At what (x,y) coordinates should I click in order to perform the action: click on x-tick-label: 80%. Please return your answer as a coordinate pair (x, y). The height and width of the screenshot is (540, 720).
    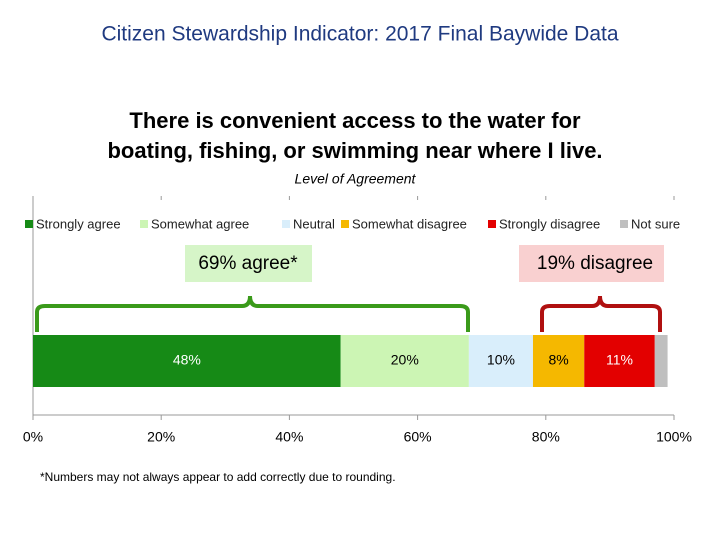
    Looking at the image, I should click on (546, 437).